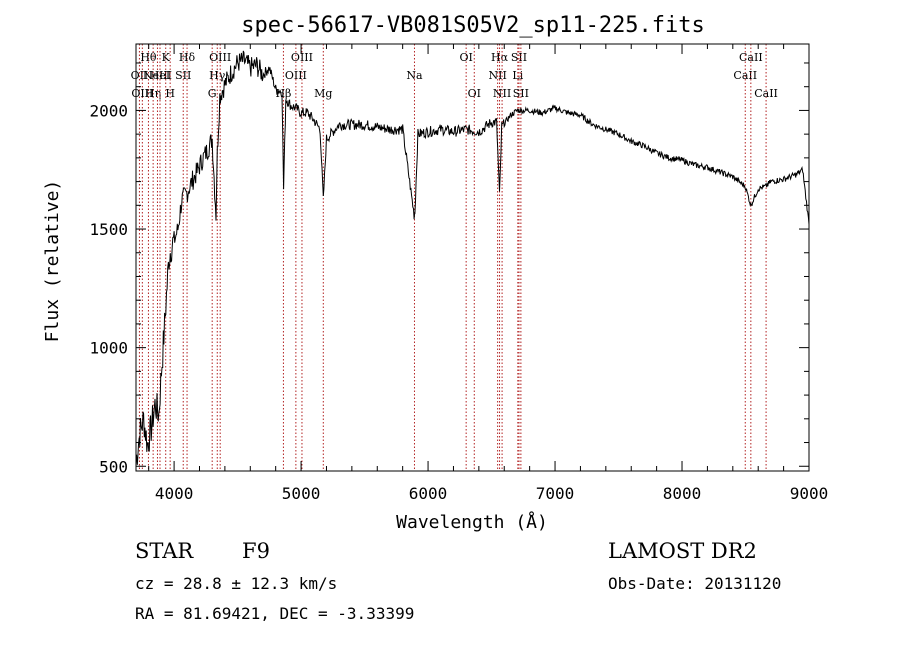  I want to click on spectral-line-label: H, so click(170, 93).